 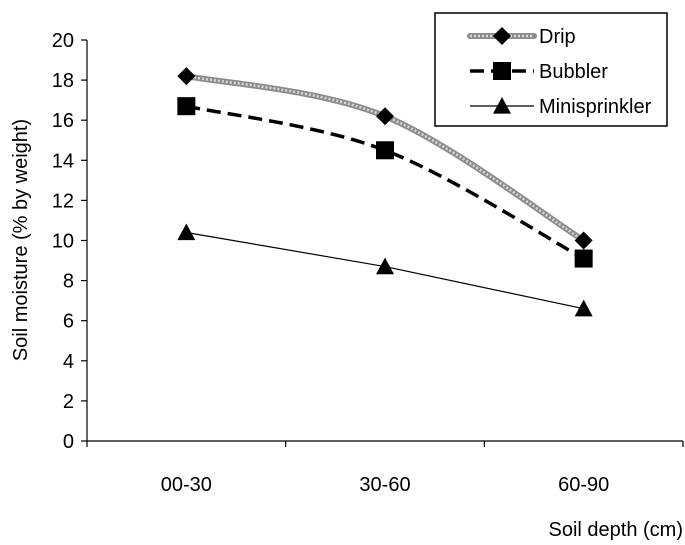 What do you see at coordinates (595, 107) in the screenshot?
I see `legend-label-minisprinkler: Minisprinkler` at bounding box center [595, 107].